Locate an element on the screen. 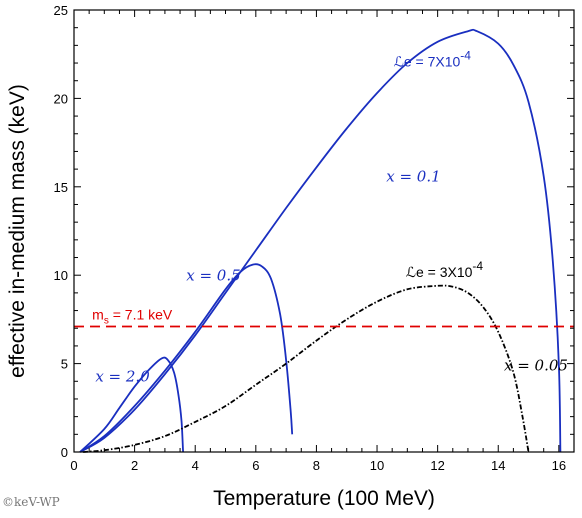  credit-text: ©keV-WP is located at coordinates (31, 502).